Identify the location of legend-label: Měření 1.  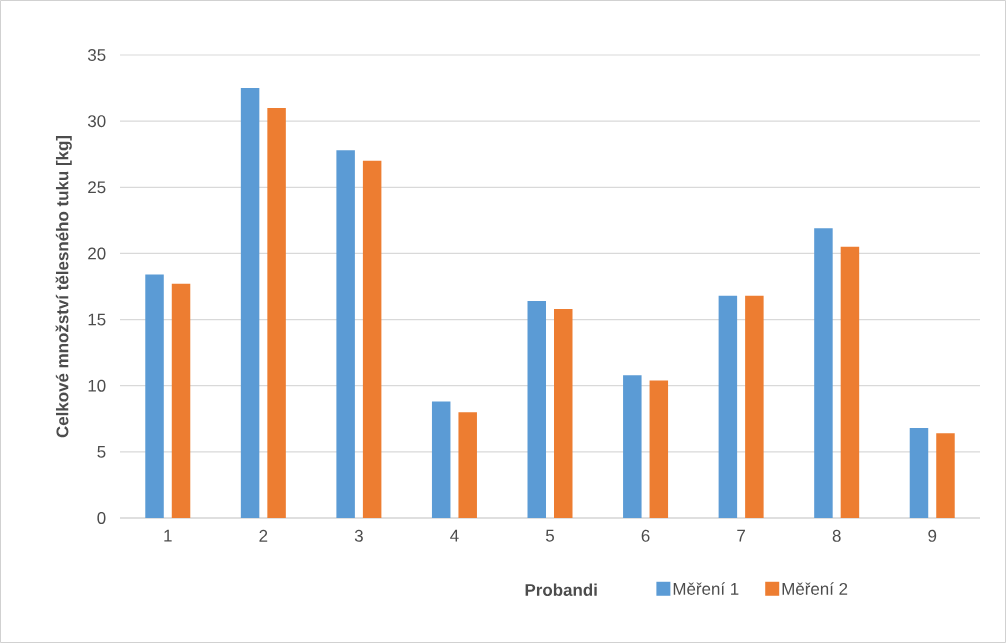
(706, 588).